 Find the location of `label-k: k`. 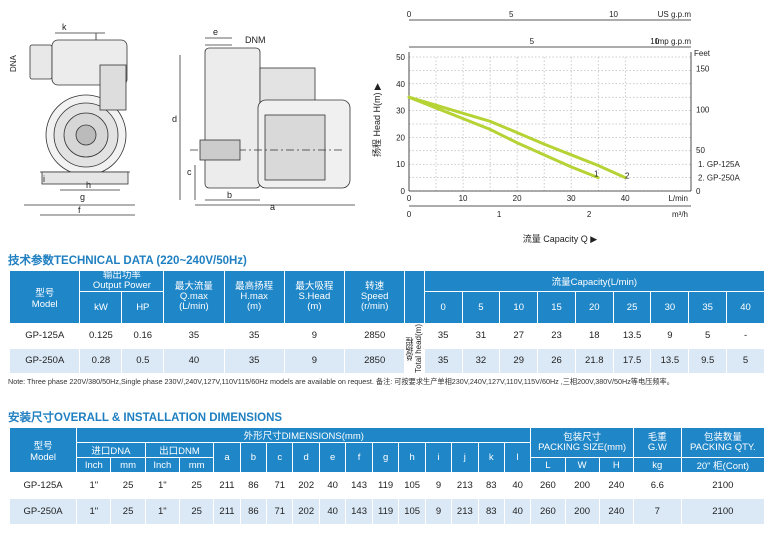

label-k: k is located at coordinates (64, 27).